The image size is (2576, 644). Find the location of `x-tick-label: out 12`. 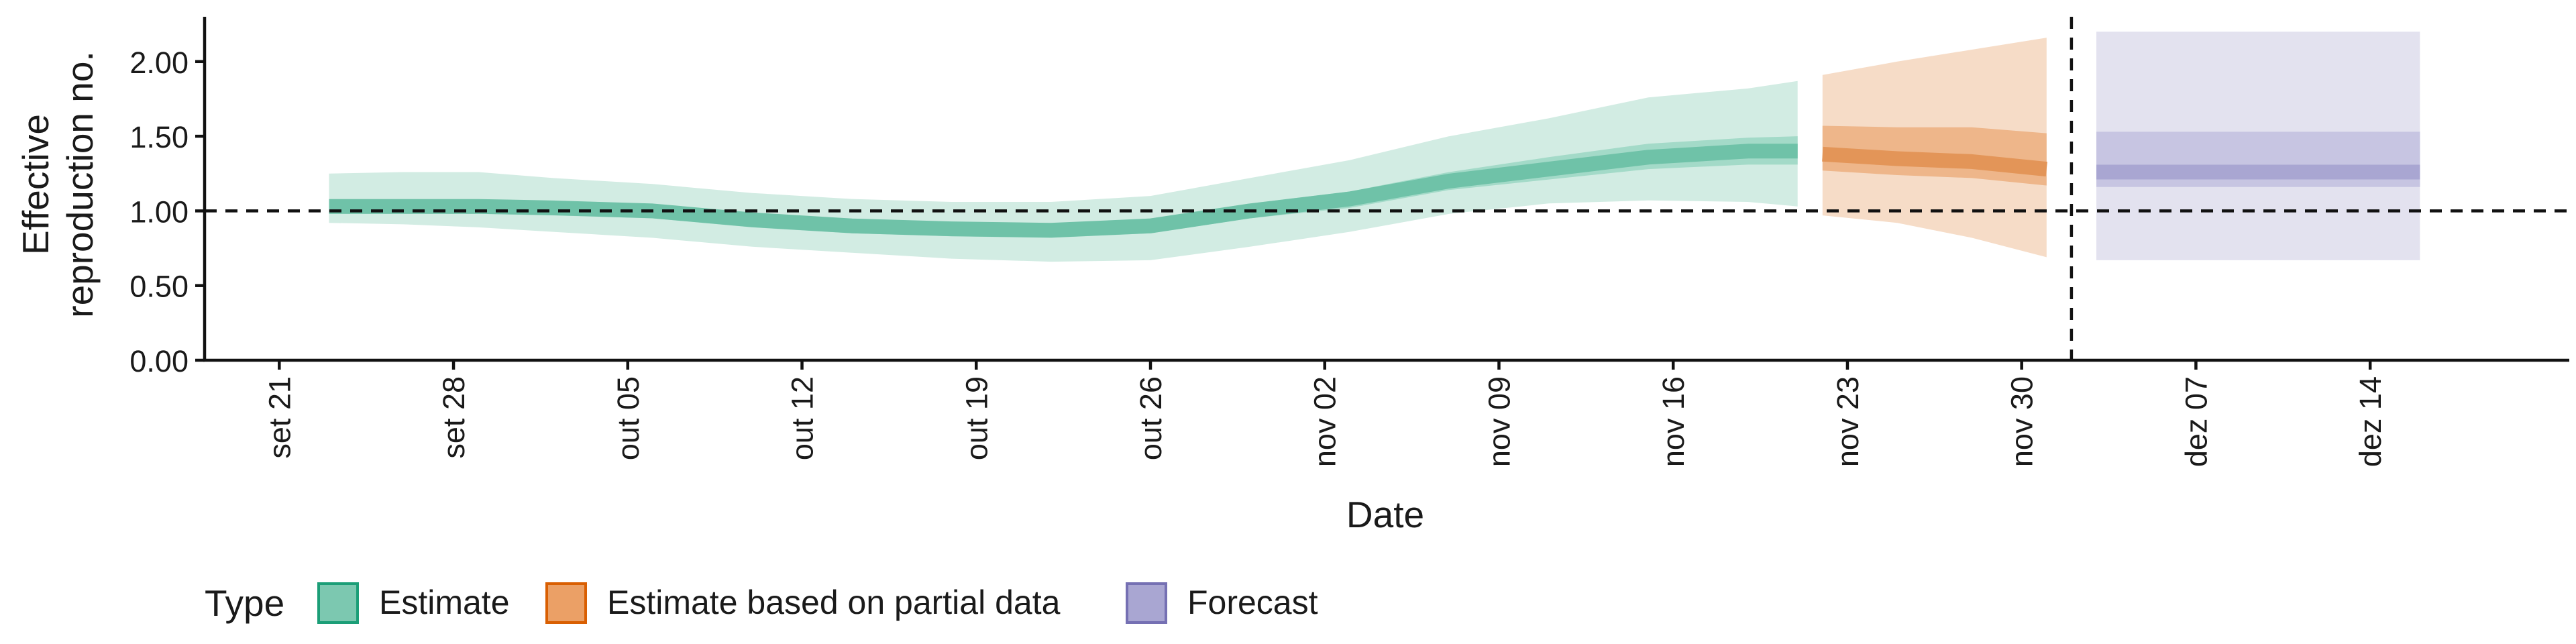

x-tick-label: out 12 is located at coordinates (803, 418).